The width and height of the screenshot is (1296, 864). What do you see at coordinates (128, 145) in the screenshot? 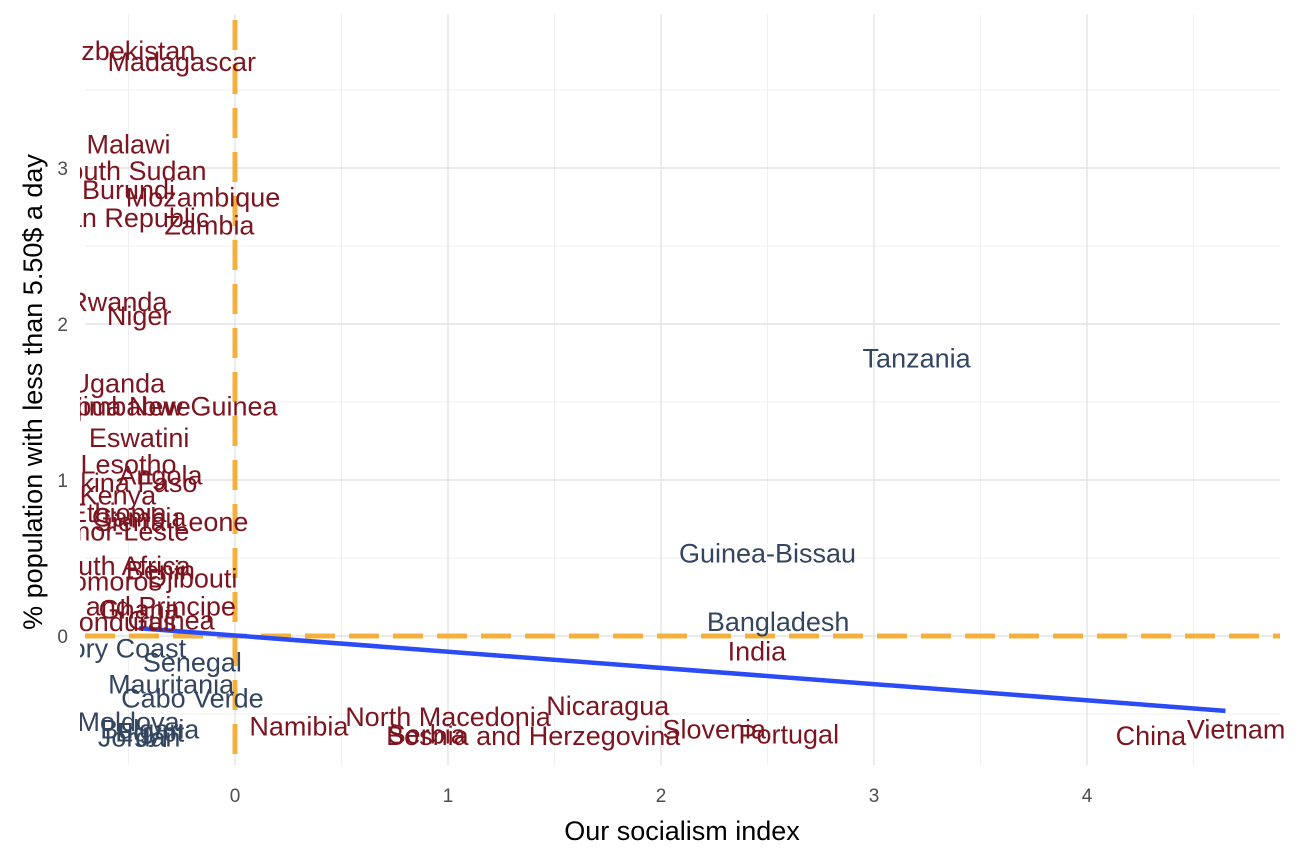
I see `country-label: Malawi` at bounding box center [128, 145].